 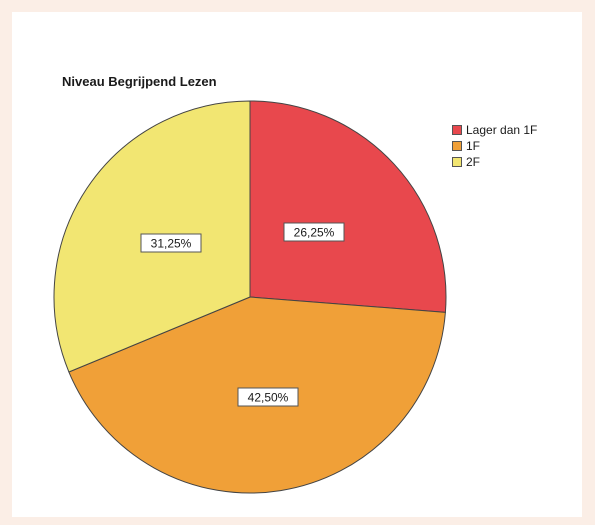 I want to click on legend-item: 1F, so click(x=494, y=146).